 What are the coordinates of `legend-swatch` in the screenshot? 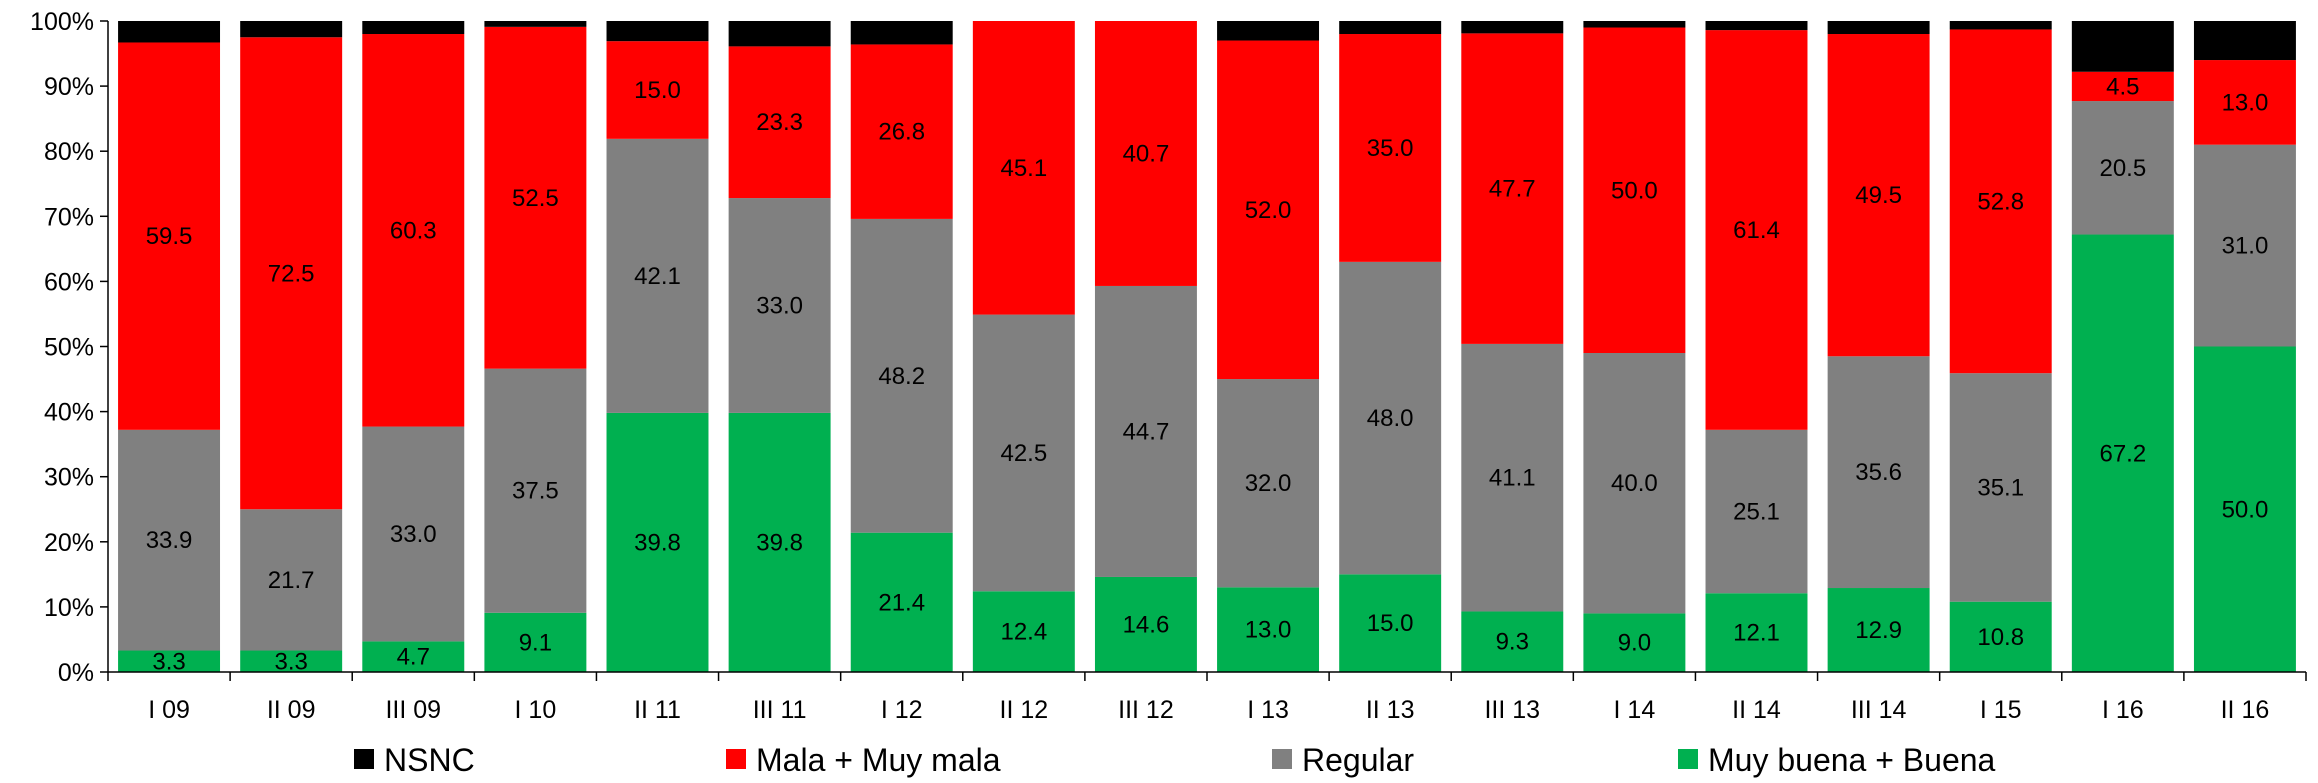 It's located at (1282, 759).